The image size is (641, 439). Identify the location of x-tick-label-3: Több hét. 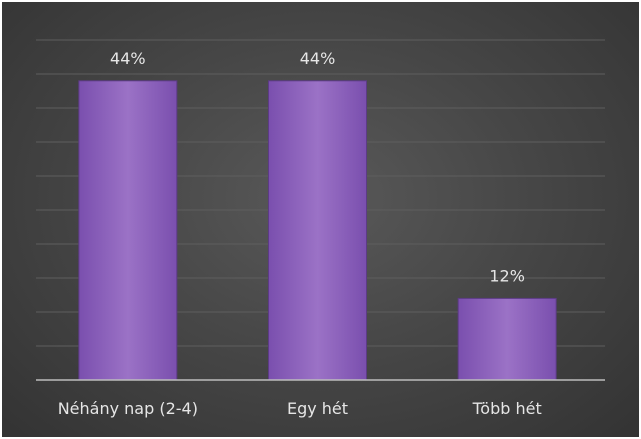
(507, 408).